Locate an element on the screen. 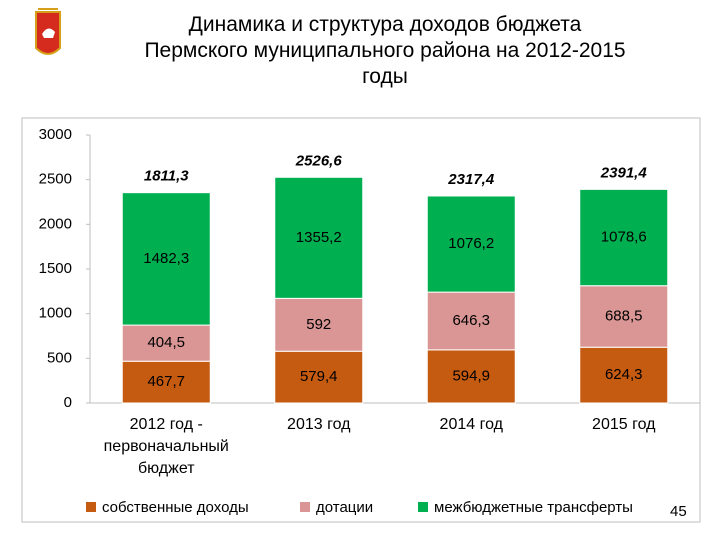 Image resolution: width=720 pixels, height=540 pixels. logo is located at coordinates (48, 31).